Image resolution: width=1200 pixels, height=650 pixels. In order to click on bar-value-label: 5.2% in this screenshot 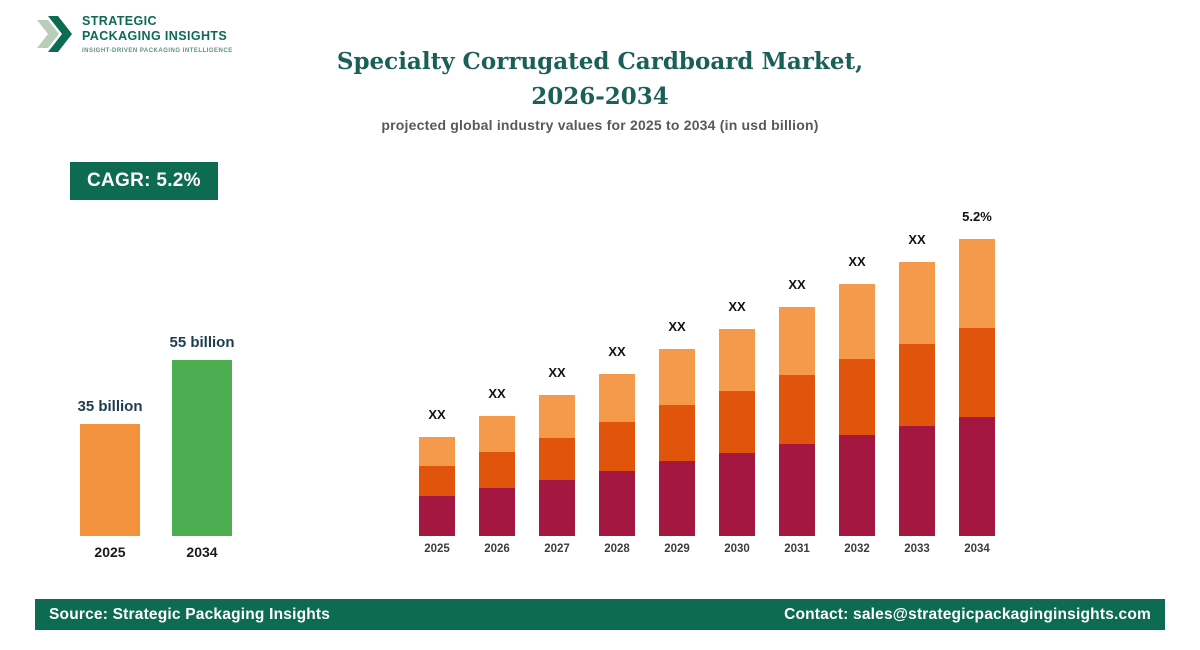, I will do `click(977, 216)`.